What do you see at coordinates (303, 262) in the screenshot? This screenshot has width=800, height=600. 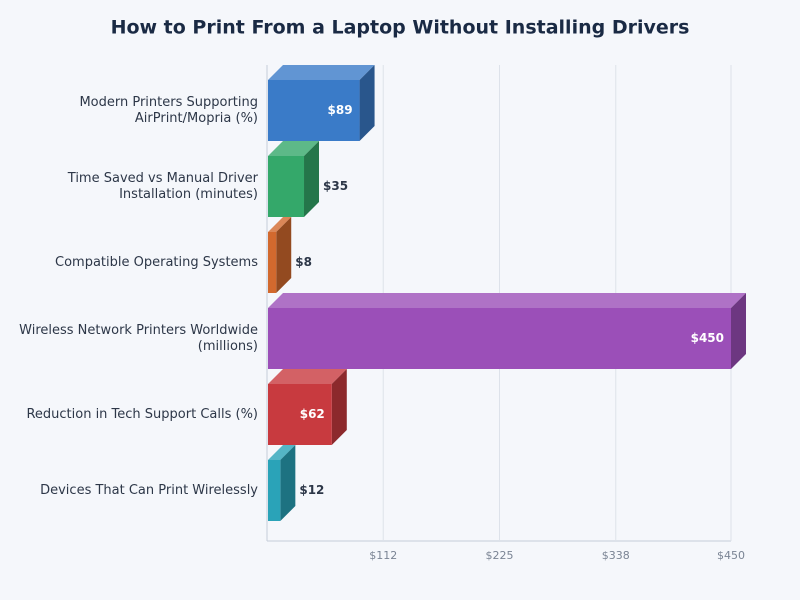 I see `value-label: $8` at bounding box center [303, 262].